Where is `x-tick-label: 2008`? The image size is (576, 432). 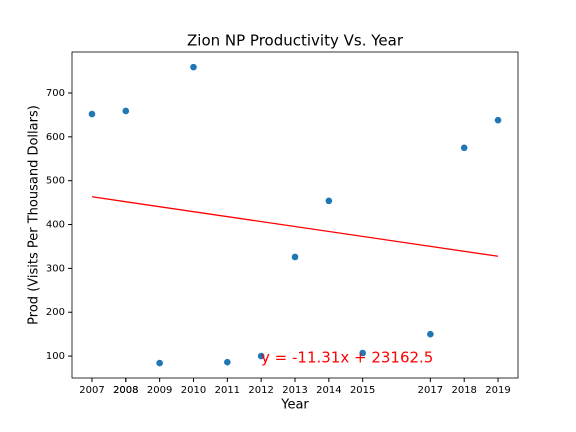 x-tick-label: 2008 is located at coordinates (125, 390).